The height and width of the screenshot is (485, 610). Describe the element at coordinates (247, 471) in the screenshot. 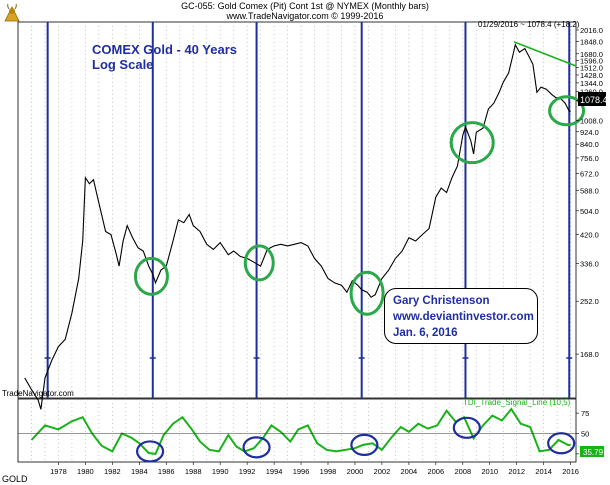

I see `time-tick-label: 1992` at that location.